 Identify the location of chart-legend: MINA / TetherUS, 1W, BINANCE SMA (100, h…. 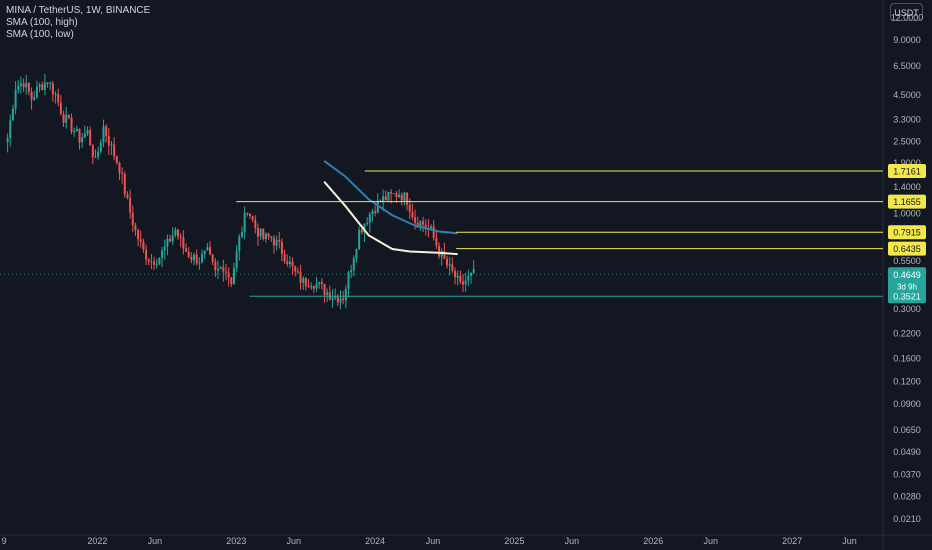
(78, 23).